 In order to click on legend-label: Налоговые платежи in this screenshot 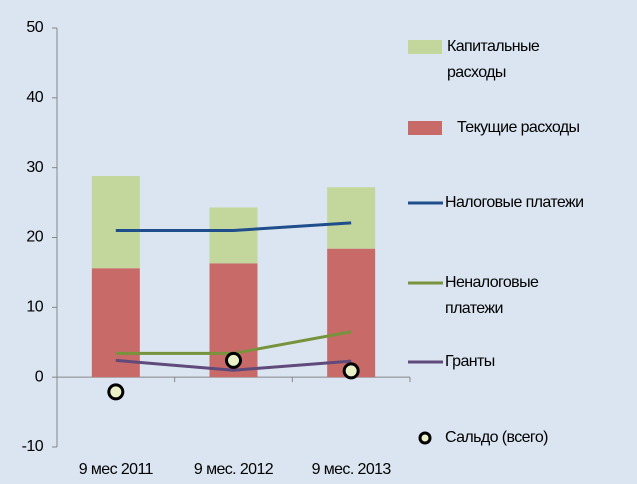, I will do `click(514, 202)`.